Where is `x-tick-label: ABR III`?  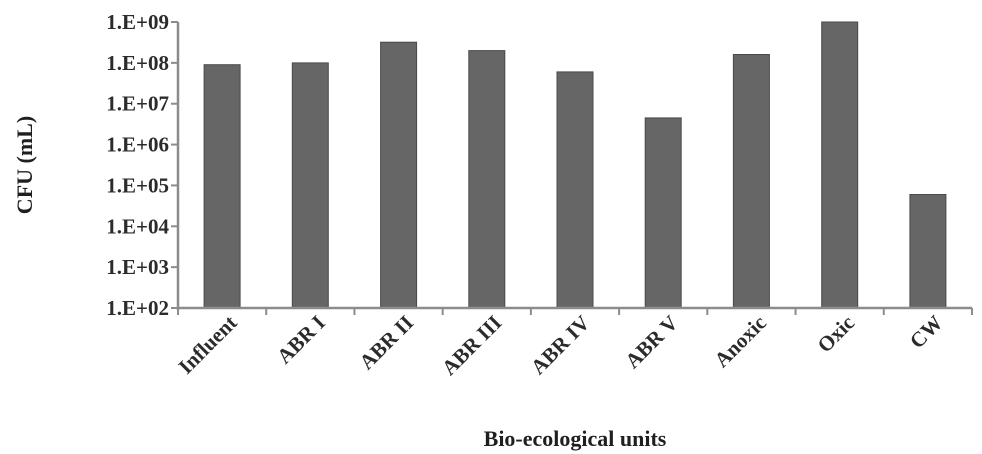 x-tick-label: ABR III is located at coordinates (471, 345).